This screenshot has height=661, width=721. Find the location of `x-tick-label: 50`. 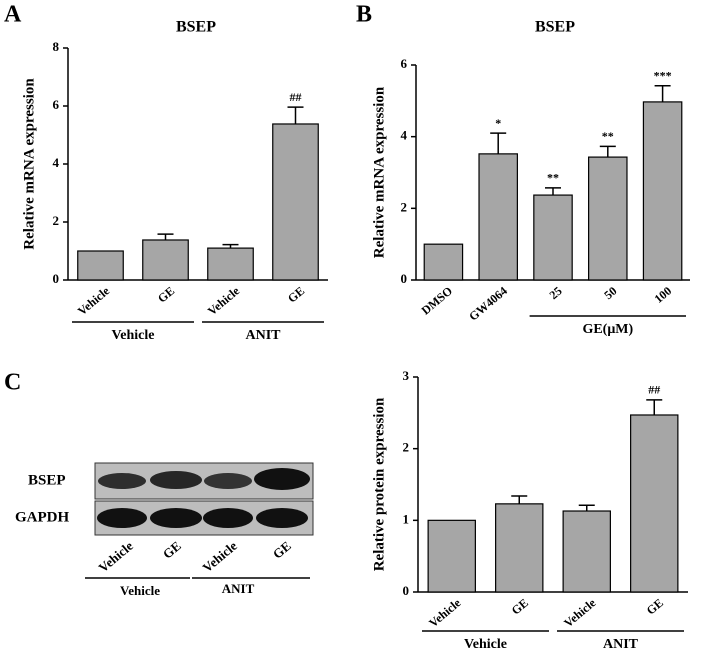

x-tick-label: 50 is located at coordinates (610, 293).